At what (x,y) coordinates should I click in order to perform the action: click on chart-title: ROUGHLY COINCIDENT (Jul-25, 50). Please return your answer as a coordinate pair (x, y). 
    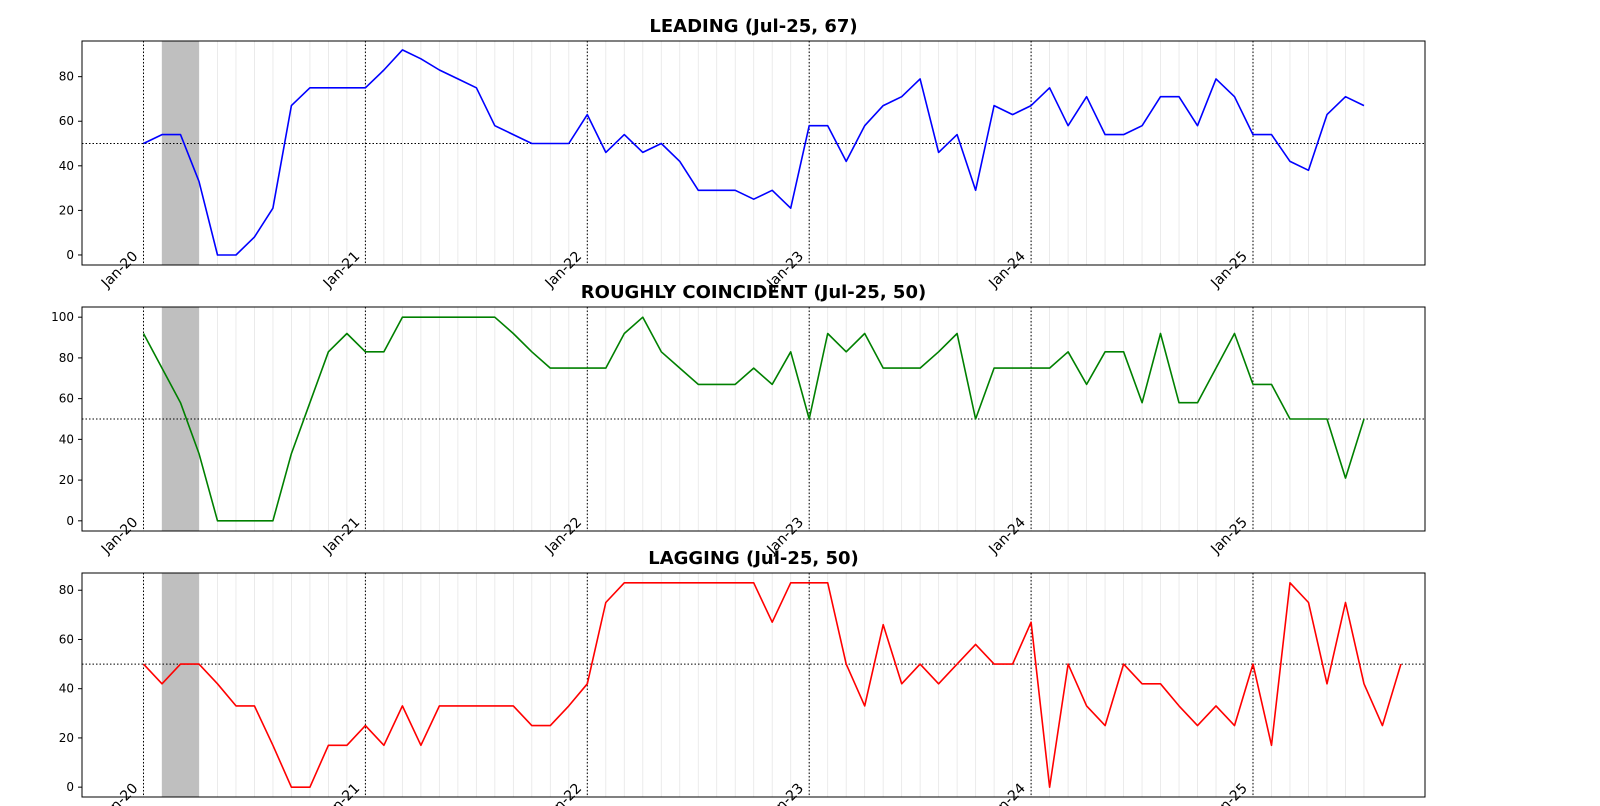
    Looking at the image, I should click on (753, 292).